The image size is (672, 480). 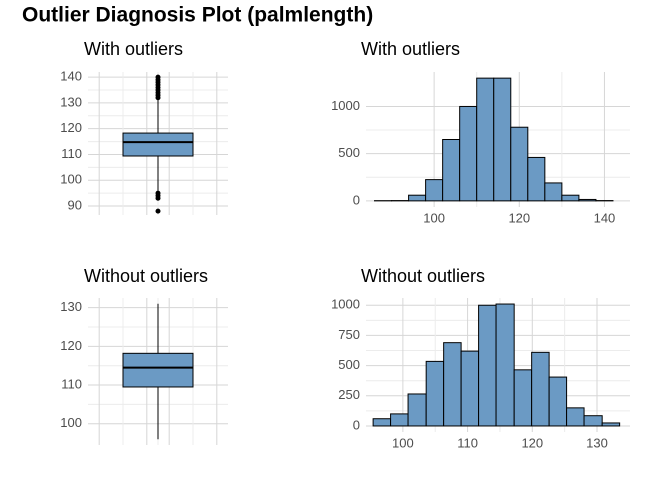 What do you see at coordinates (71, 76) in the screenshot?
I see `y-tick-label: 140` at bounding box center [71, 76].